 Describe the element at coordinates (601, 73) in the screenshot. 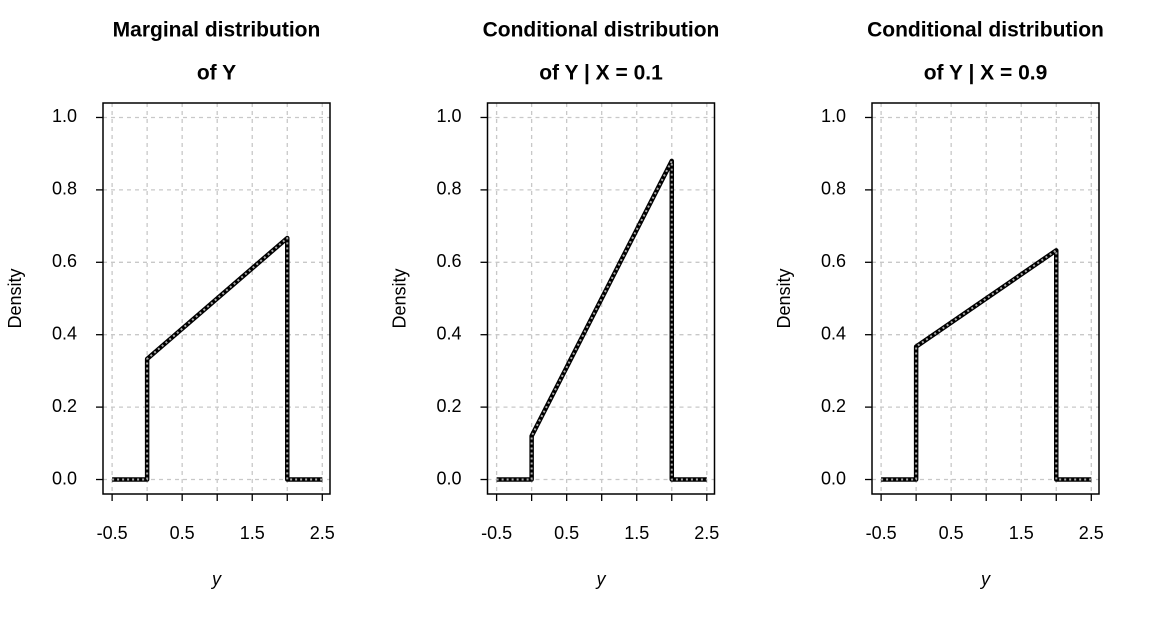

I see `chart-title: of Y | X = 0.1` at that location.